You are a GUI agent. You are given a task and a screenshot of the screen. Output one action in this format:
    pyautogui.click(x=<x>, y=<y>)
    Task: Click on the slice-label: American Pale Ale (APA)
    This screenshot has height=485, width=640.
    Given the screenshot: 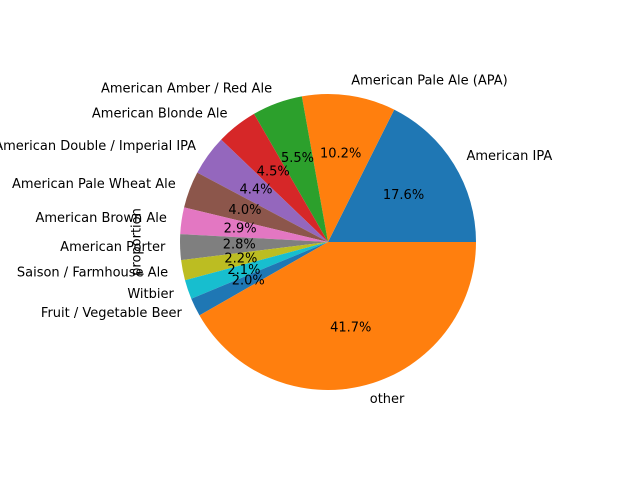 What is the action you would take?
    pyautogui.click(x=429, y=80)
    